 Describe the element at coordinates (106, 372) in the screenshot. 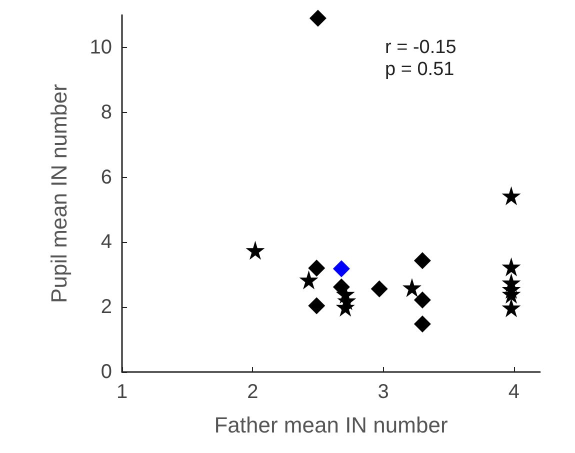

I see `y-tick-label: 0` at that location.